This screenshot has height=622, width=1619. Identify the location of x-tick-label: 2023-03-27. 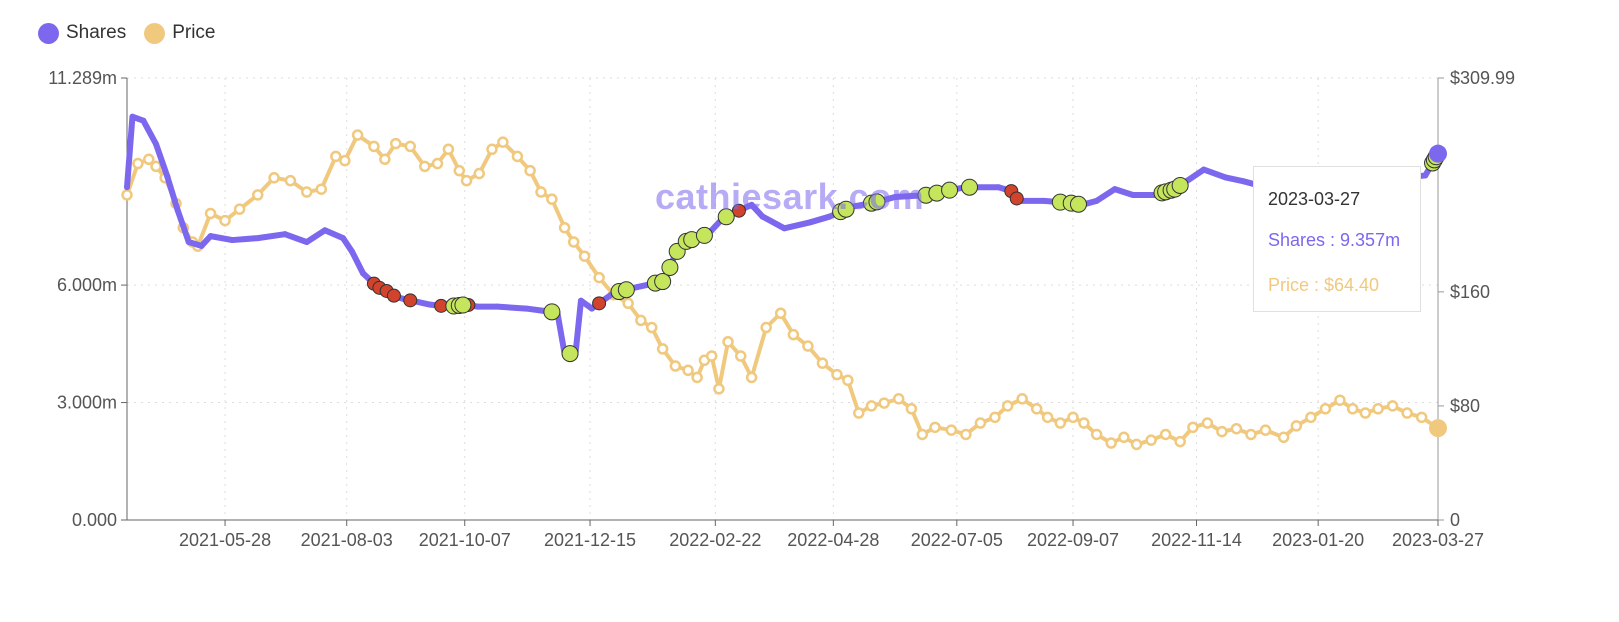
(1438, 540).